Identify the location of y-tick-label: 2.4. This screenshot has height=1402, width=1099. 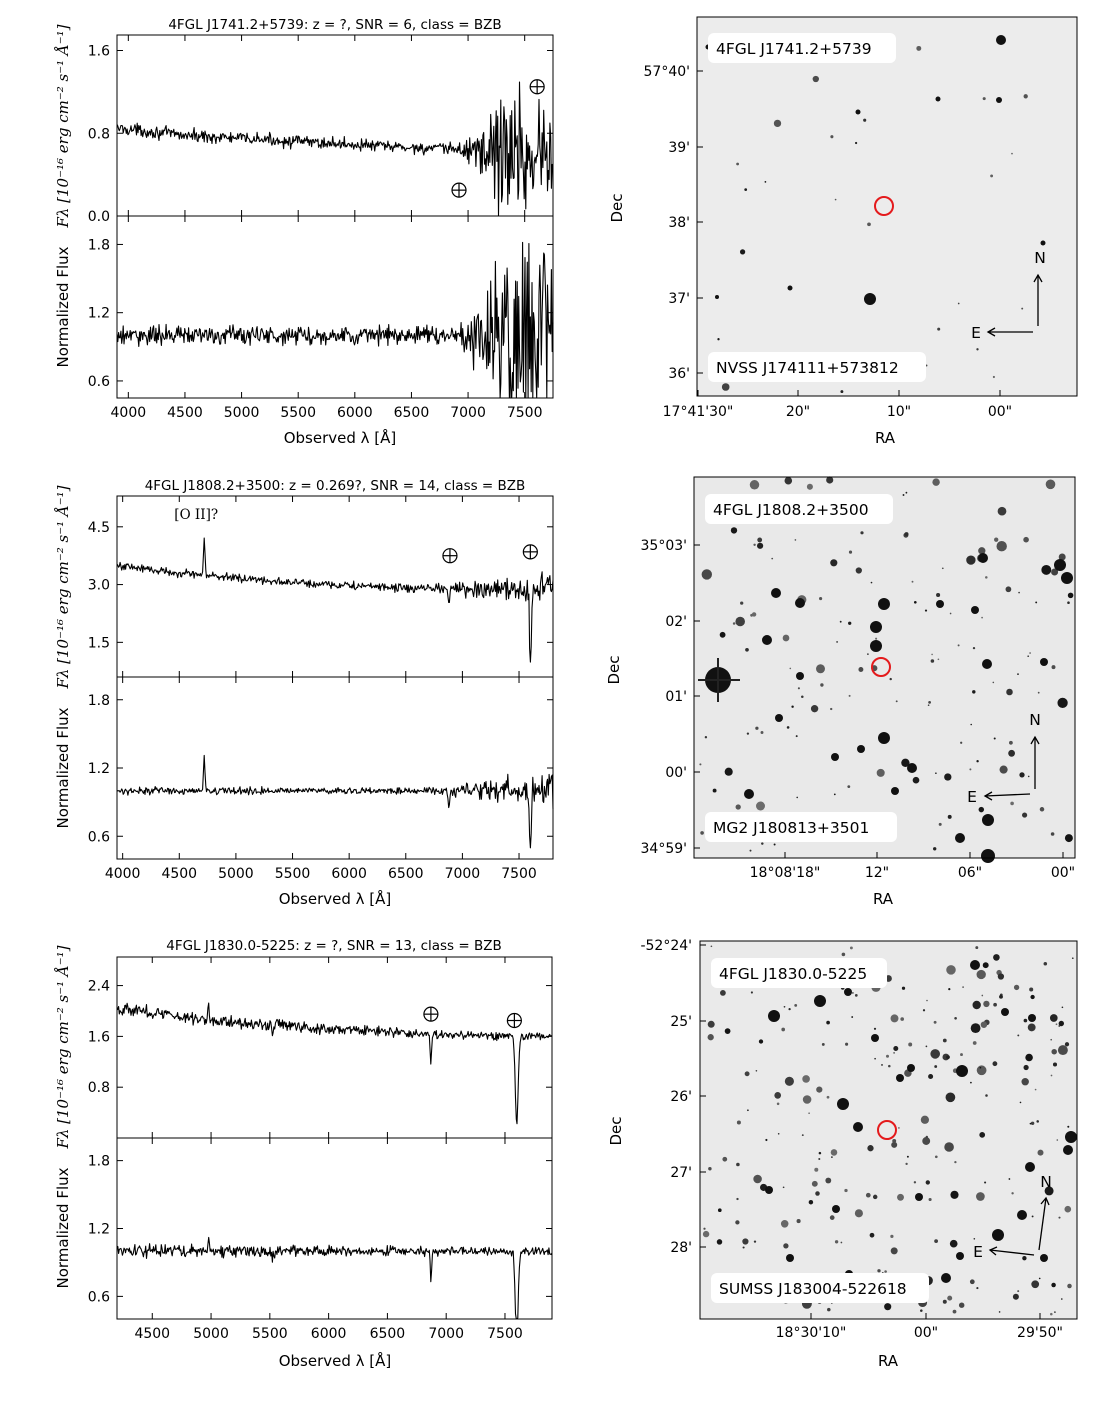
(99, 987).